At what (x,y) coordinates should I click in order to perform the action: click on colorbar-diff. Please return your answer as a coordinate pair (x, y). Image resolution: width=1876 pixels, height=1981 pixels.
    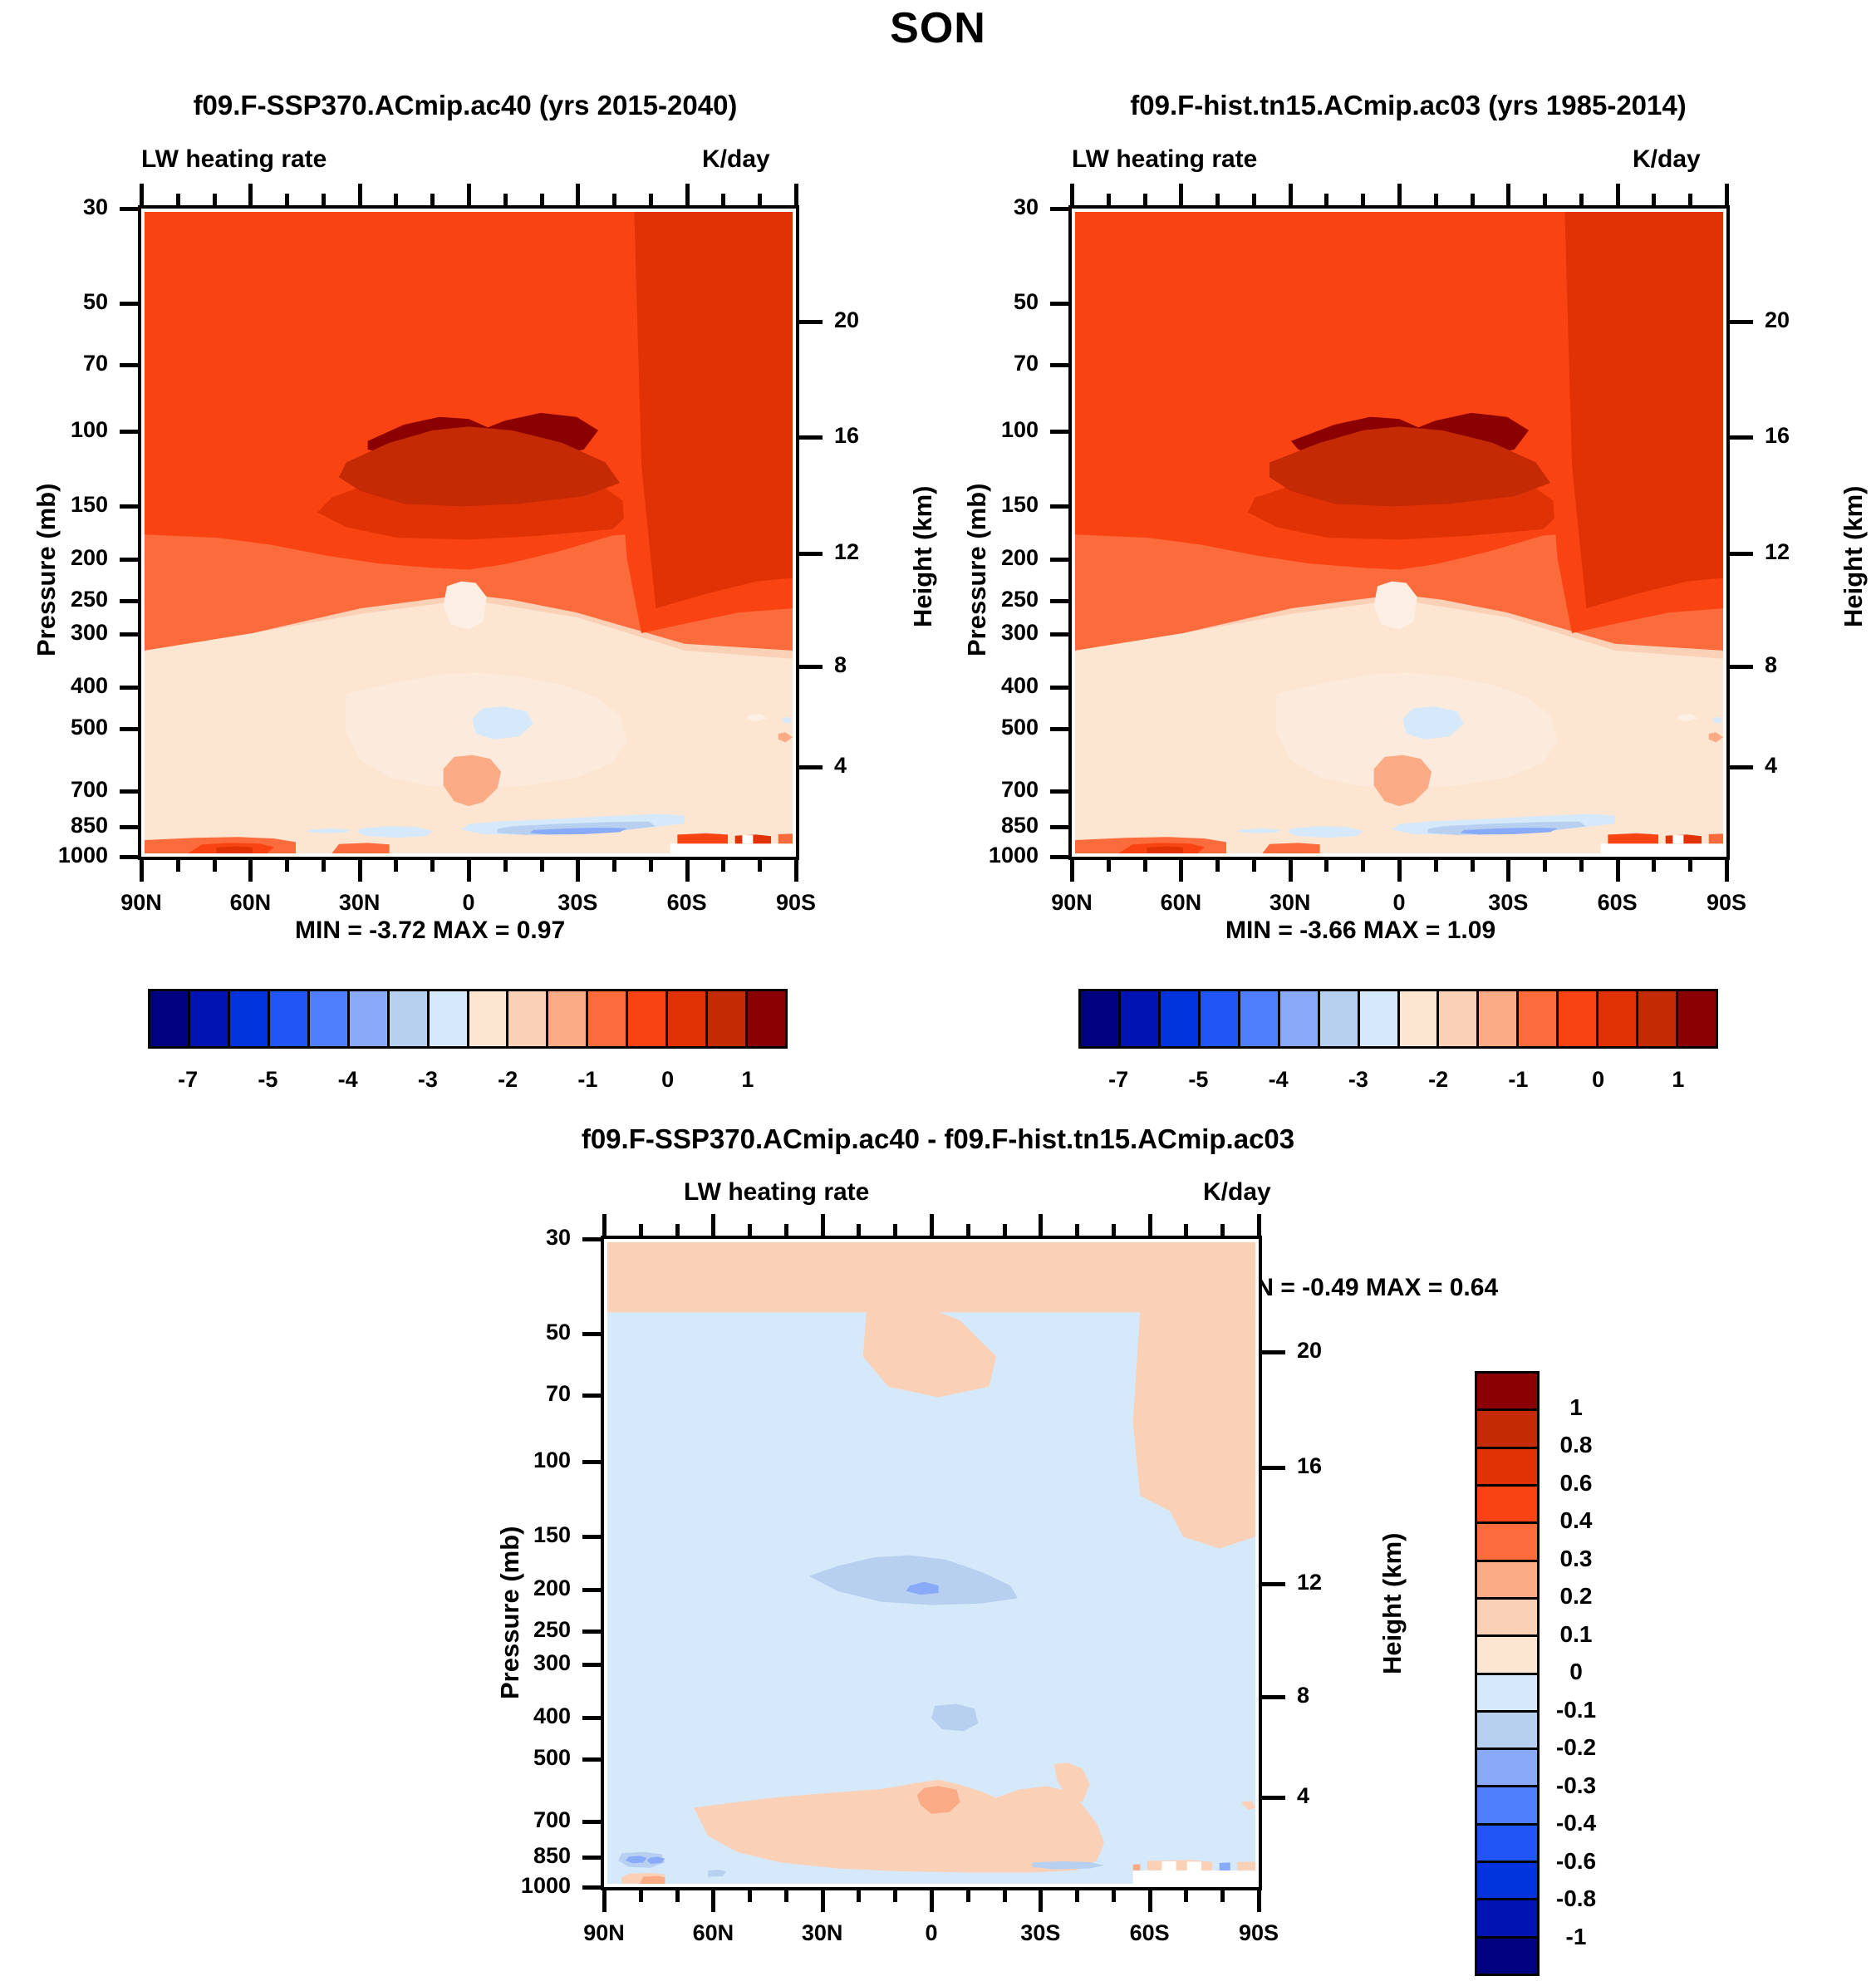
    Looking at the image, I should click on (1508, 1673).